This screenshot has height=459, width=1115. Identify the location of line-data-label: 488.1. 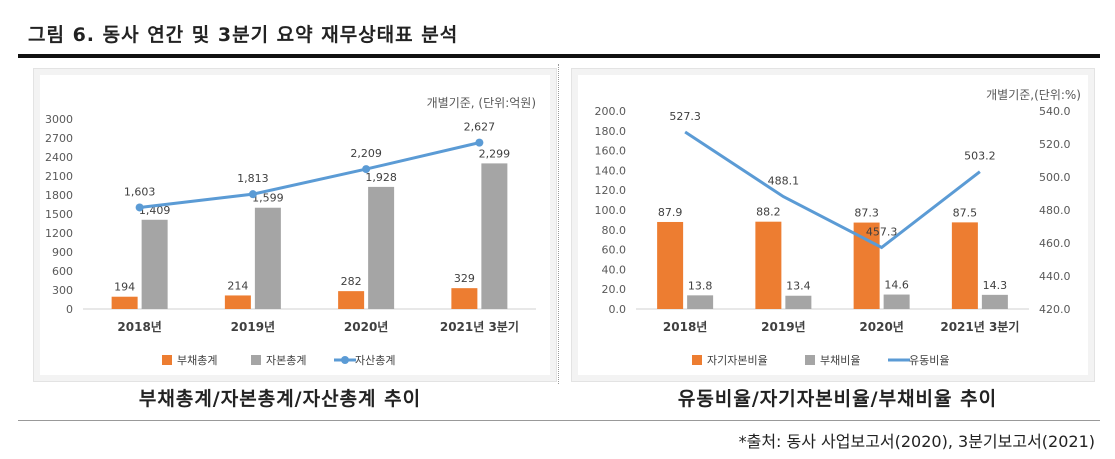
(784, 181).